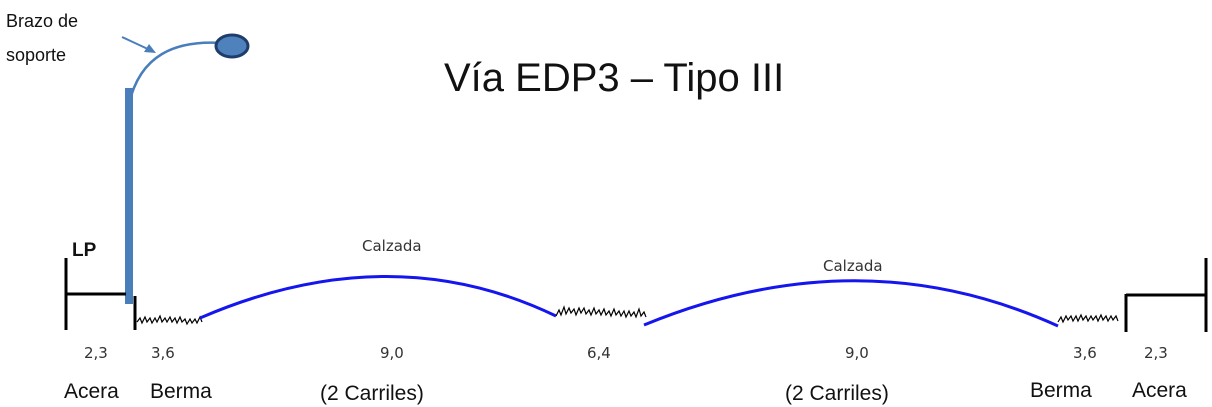 The height and width of the screenshot is (407, 1212). What do you see at coordinates (853, 266) in the screenshot?
I see `roadway-label-right: Calzada` at bounding box center [853, 266].